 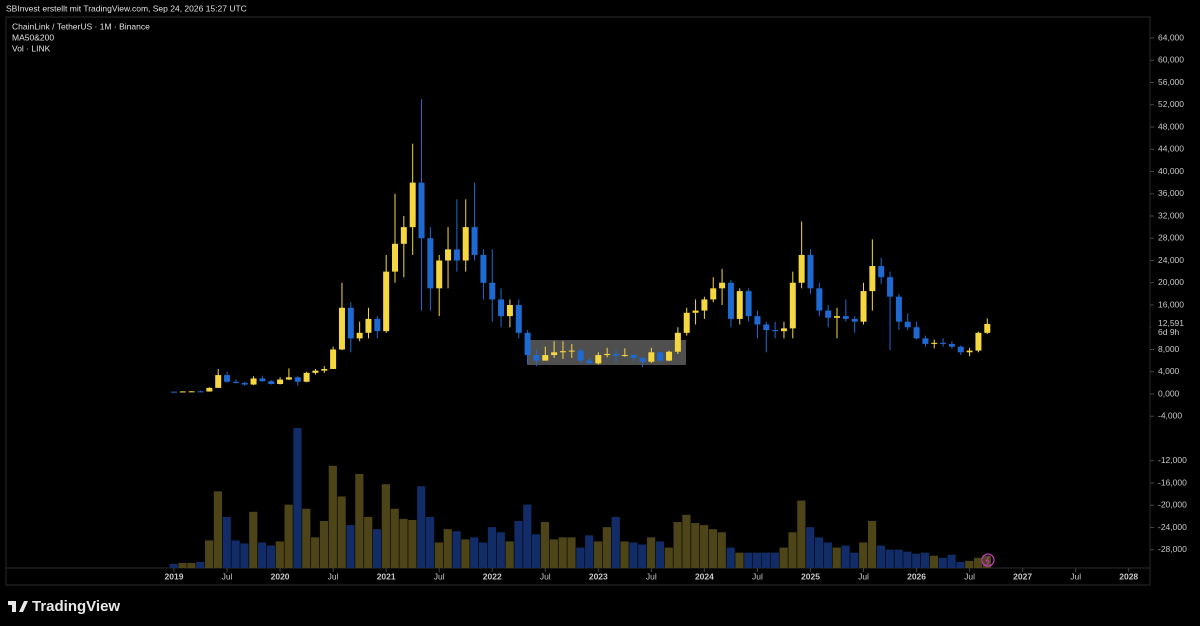 What do you see at coordinates (810, 576) in the screenshot?
I see `x-tick-label: 2025` at bounding box center [810, 576].